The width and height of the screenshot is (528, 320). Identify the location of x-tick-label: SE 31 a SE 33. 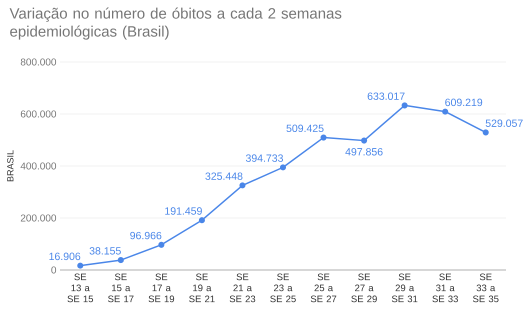
(445, 288).